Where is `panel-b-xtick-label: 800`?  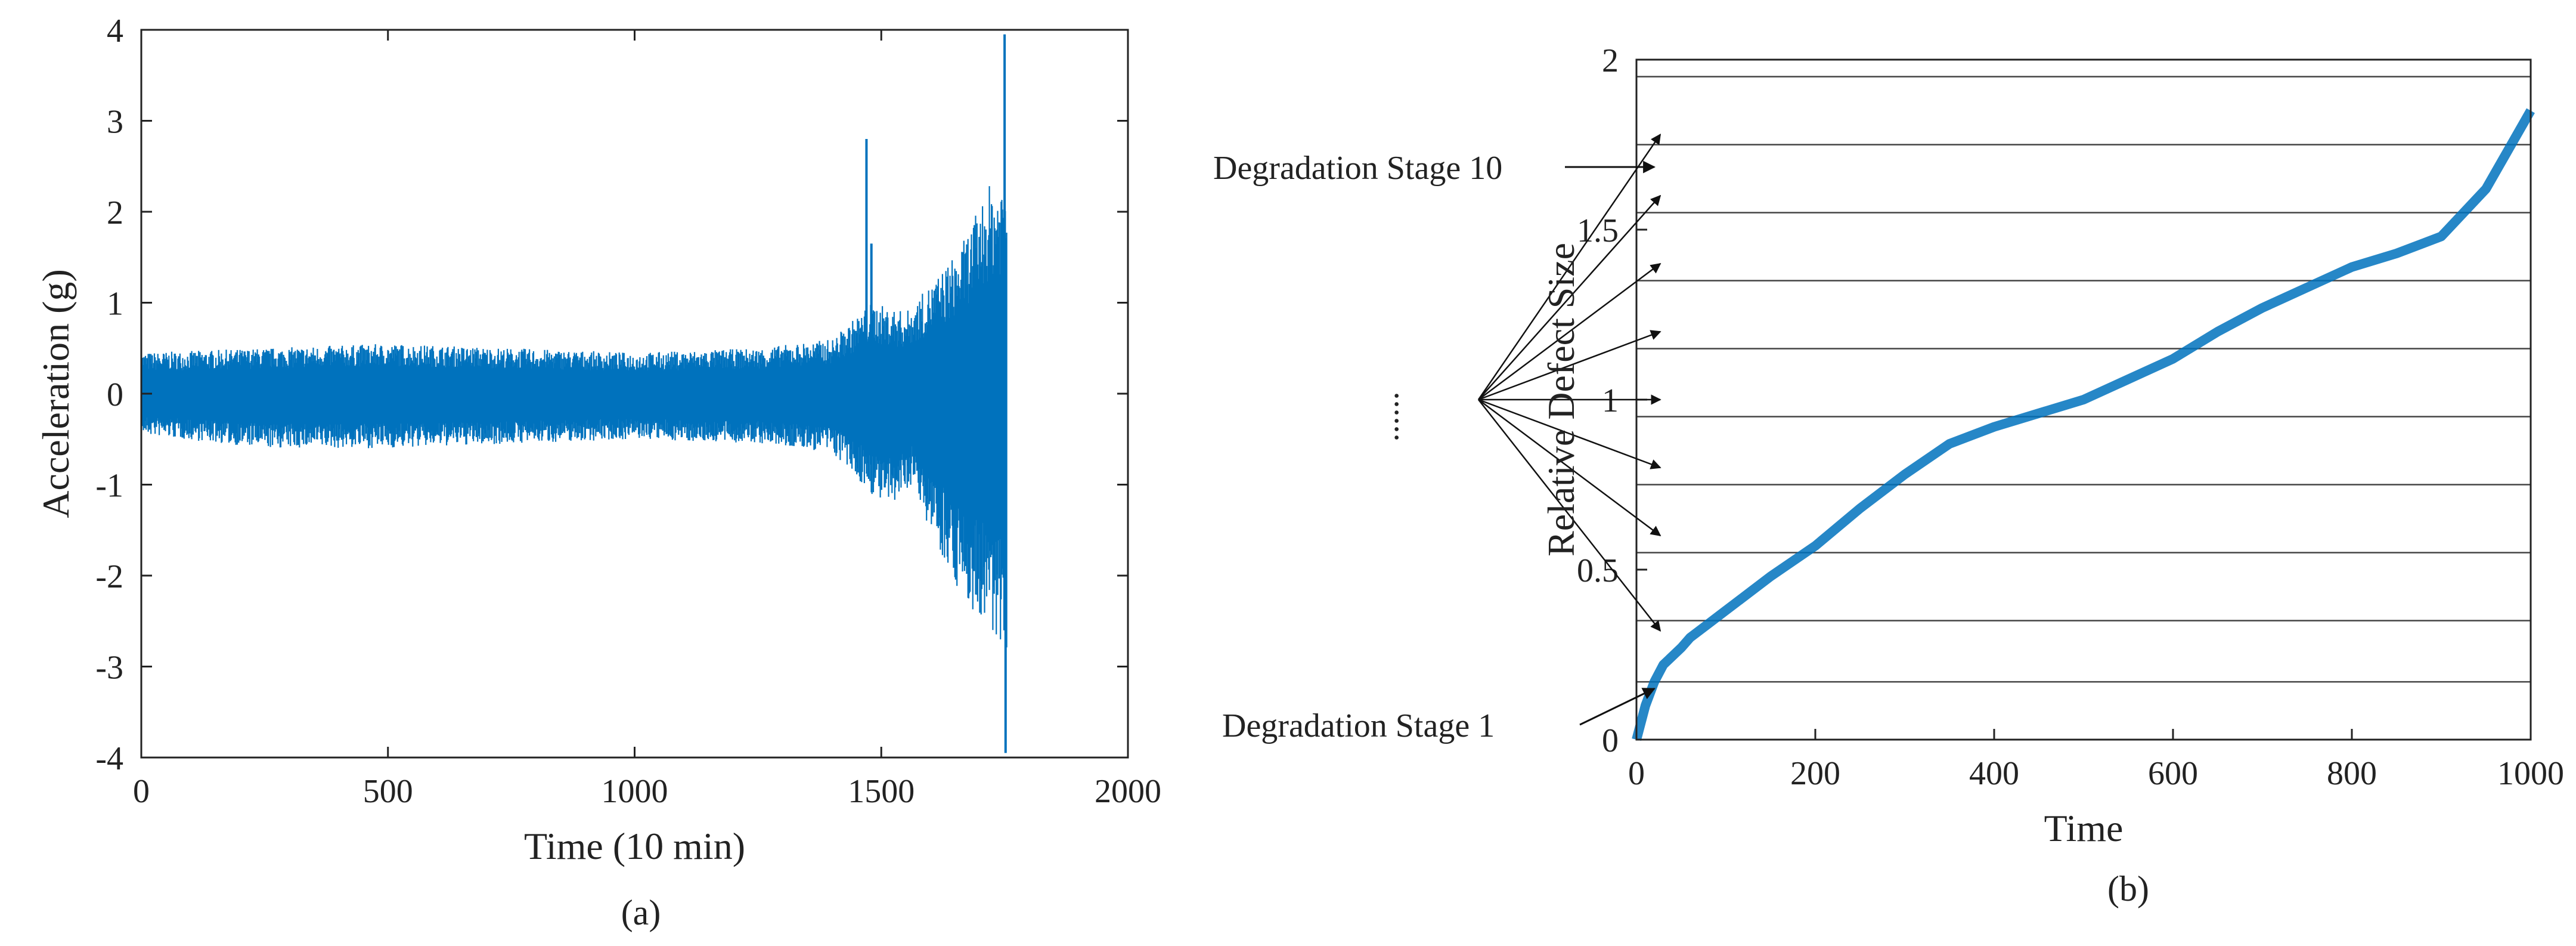
panel-b-xtick-label: 800 is located at coordinates (2352, 773).